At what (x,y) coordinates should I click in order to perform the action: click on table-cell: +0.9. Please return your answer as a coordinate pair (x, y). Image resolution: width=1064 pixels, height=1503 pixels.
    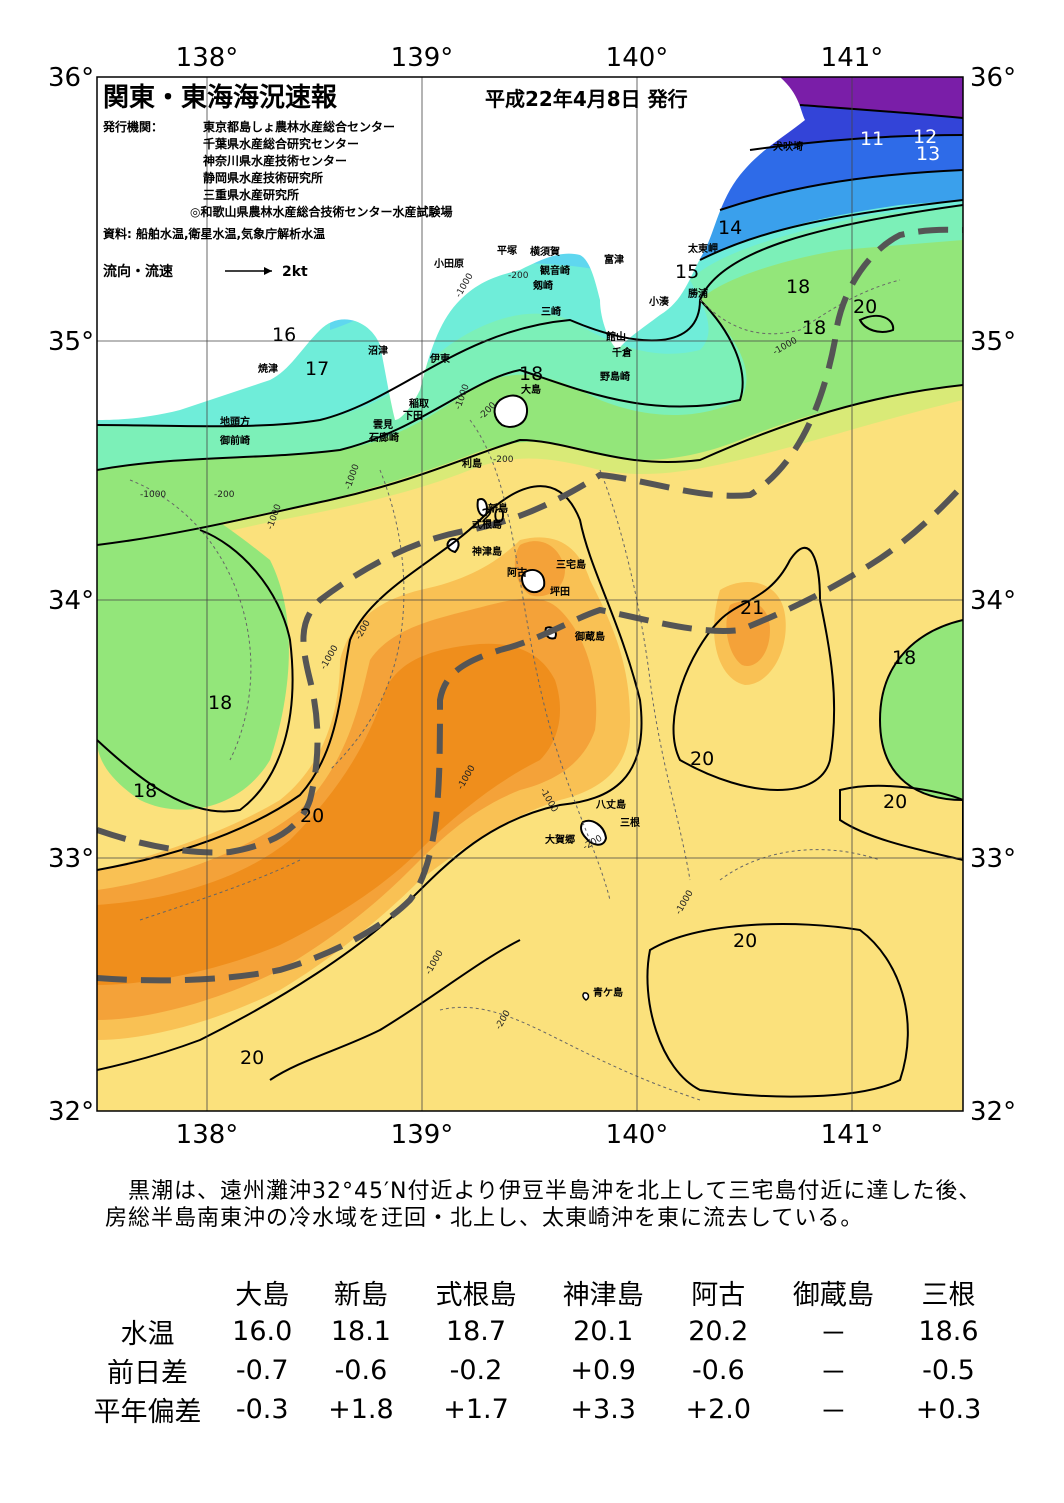
    Looking at the image, I should click on (603, 1370).